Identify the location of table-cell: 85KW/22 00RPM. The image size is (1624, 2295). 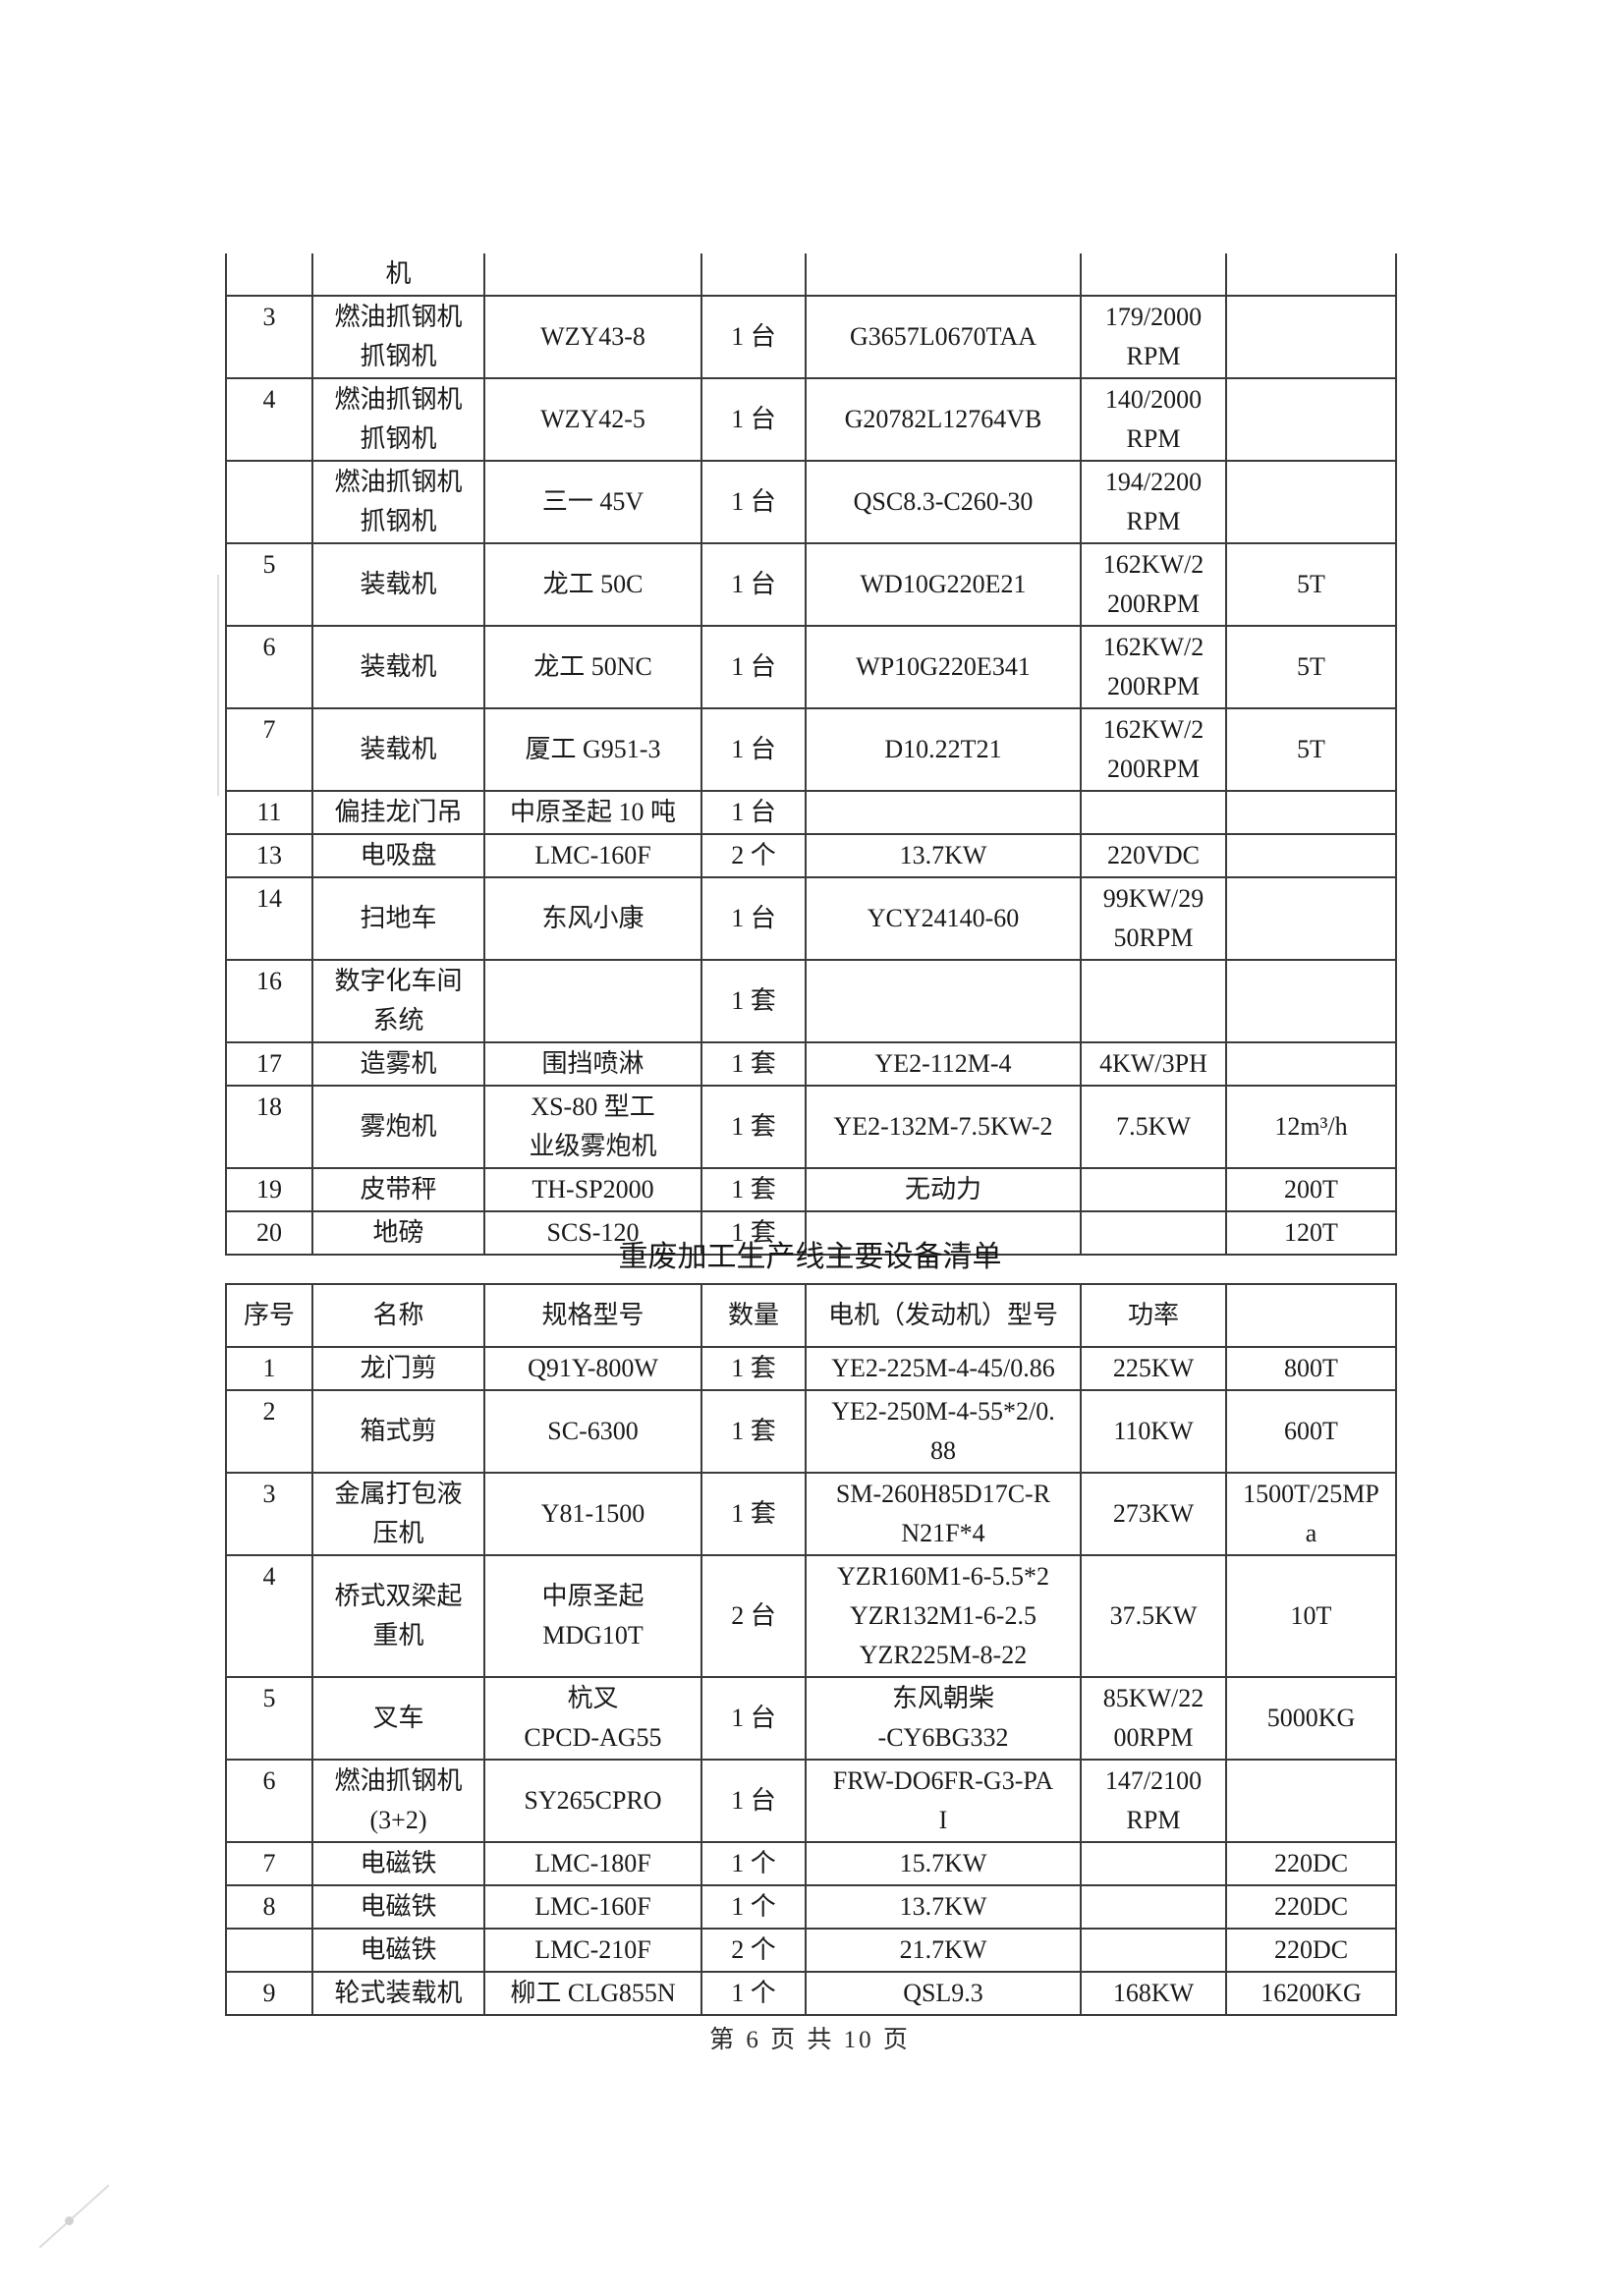
(1153, 1719).